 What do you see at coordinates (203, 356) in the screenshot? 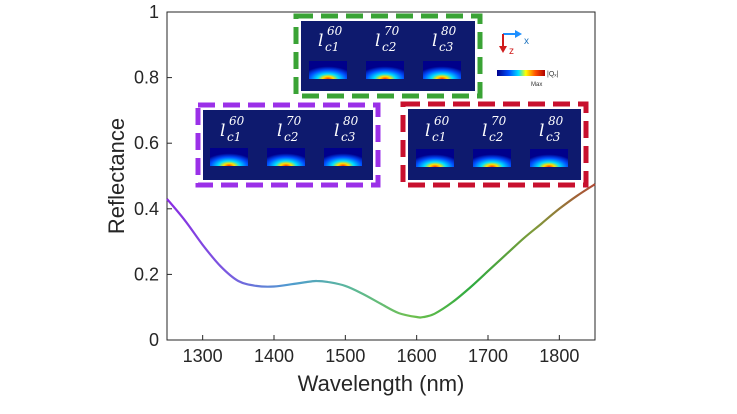
I see `x-tick-label: 1300` at bounding box center [203, 356].